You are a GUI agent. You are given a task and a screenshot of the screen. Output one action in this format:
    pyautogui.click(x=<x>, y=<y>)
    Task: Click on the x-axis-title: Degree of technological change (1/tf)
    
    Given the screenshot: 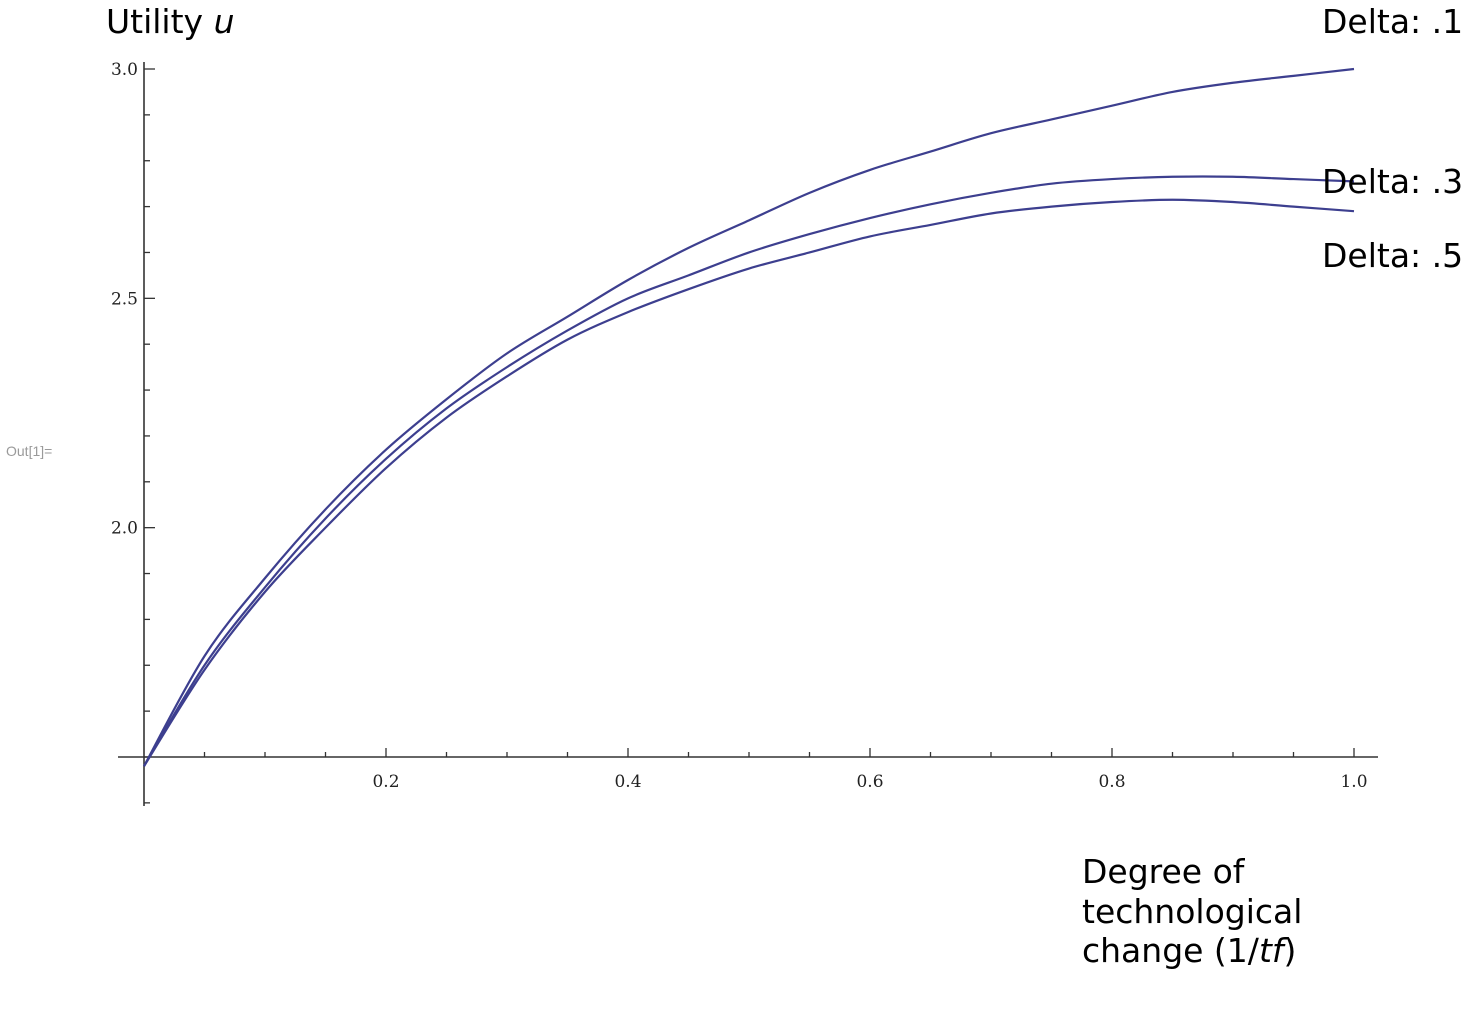 What is the action you would take?
    pyautogui.click(x=1192, y=911)
    